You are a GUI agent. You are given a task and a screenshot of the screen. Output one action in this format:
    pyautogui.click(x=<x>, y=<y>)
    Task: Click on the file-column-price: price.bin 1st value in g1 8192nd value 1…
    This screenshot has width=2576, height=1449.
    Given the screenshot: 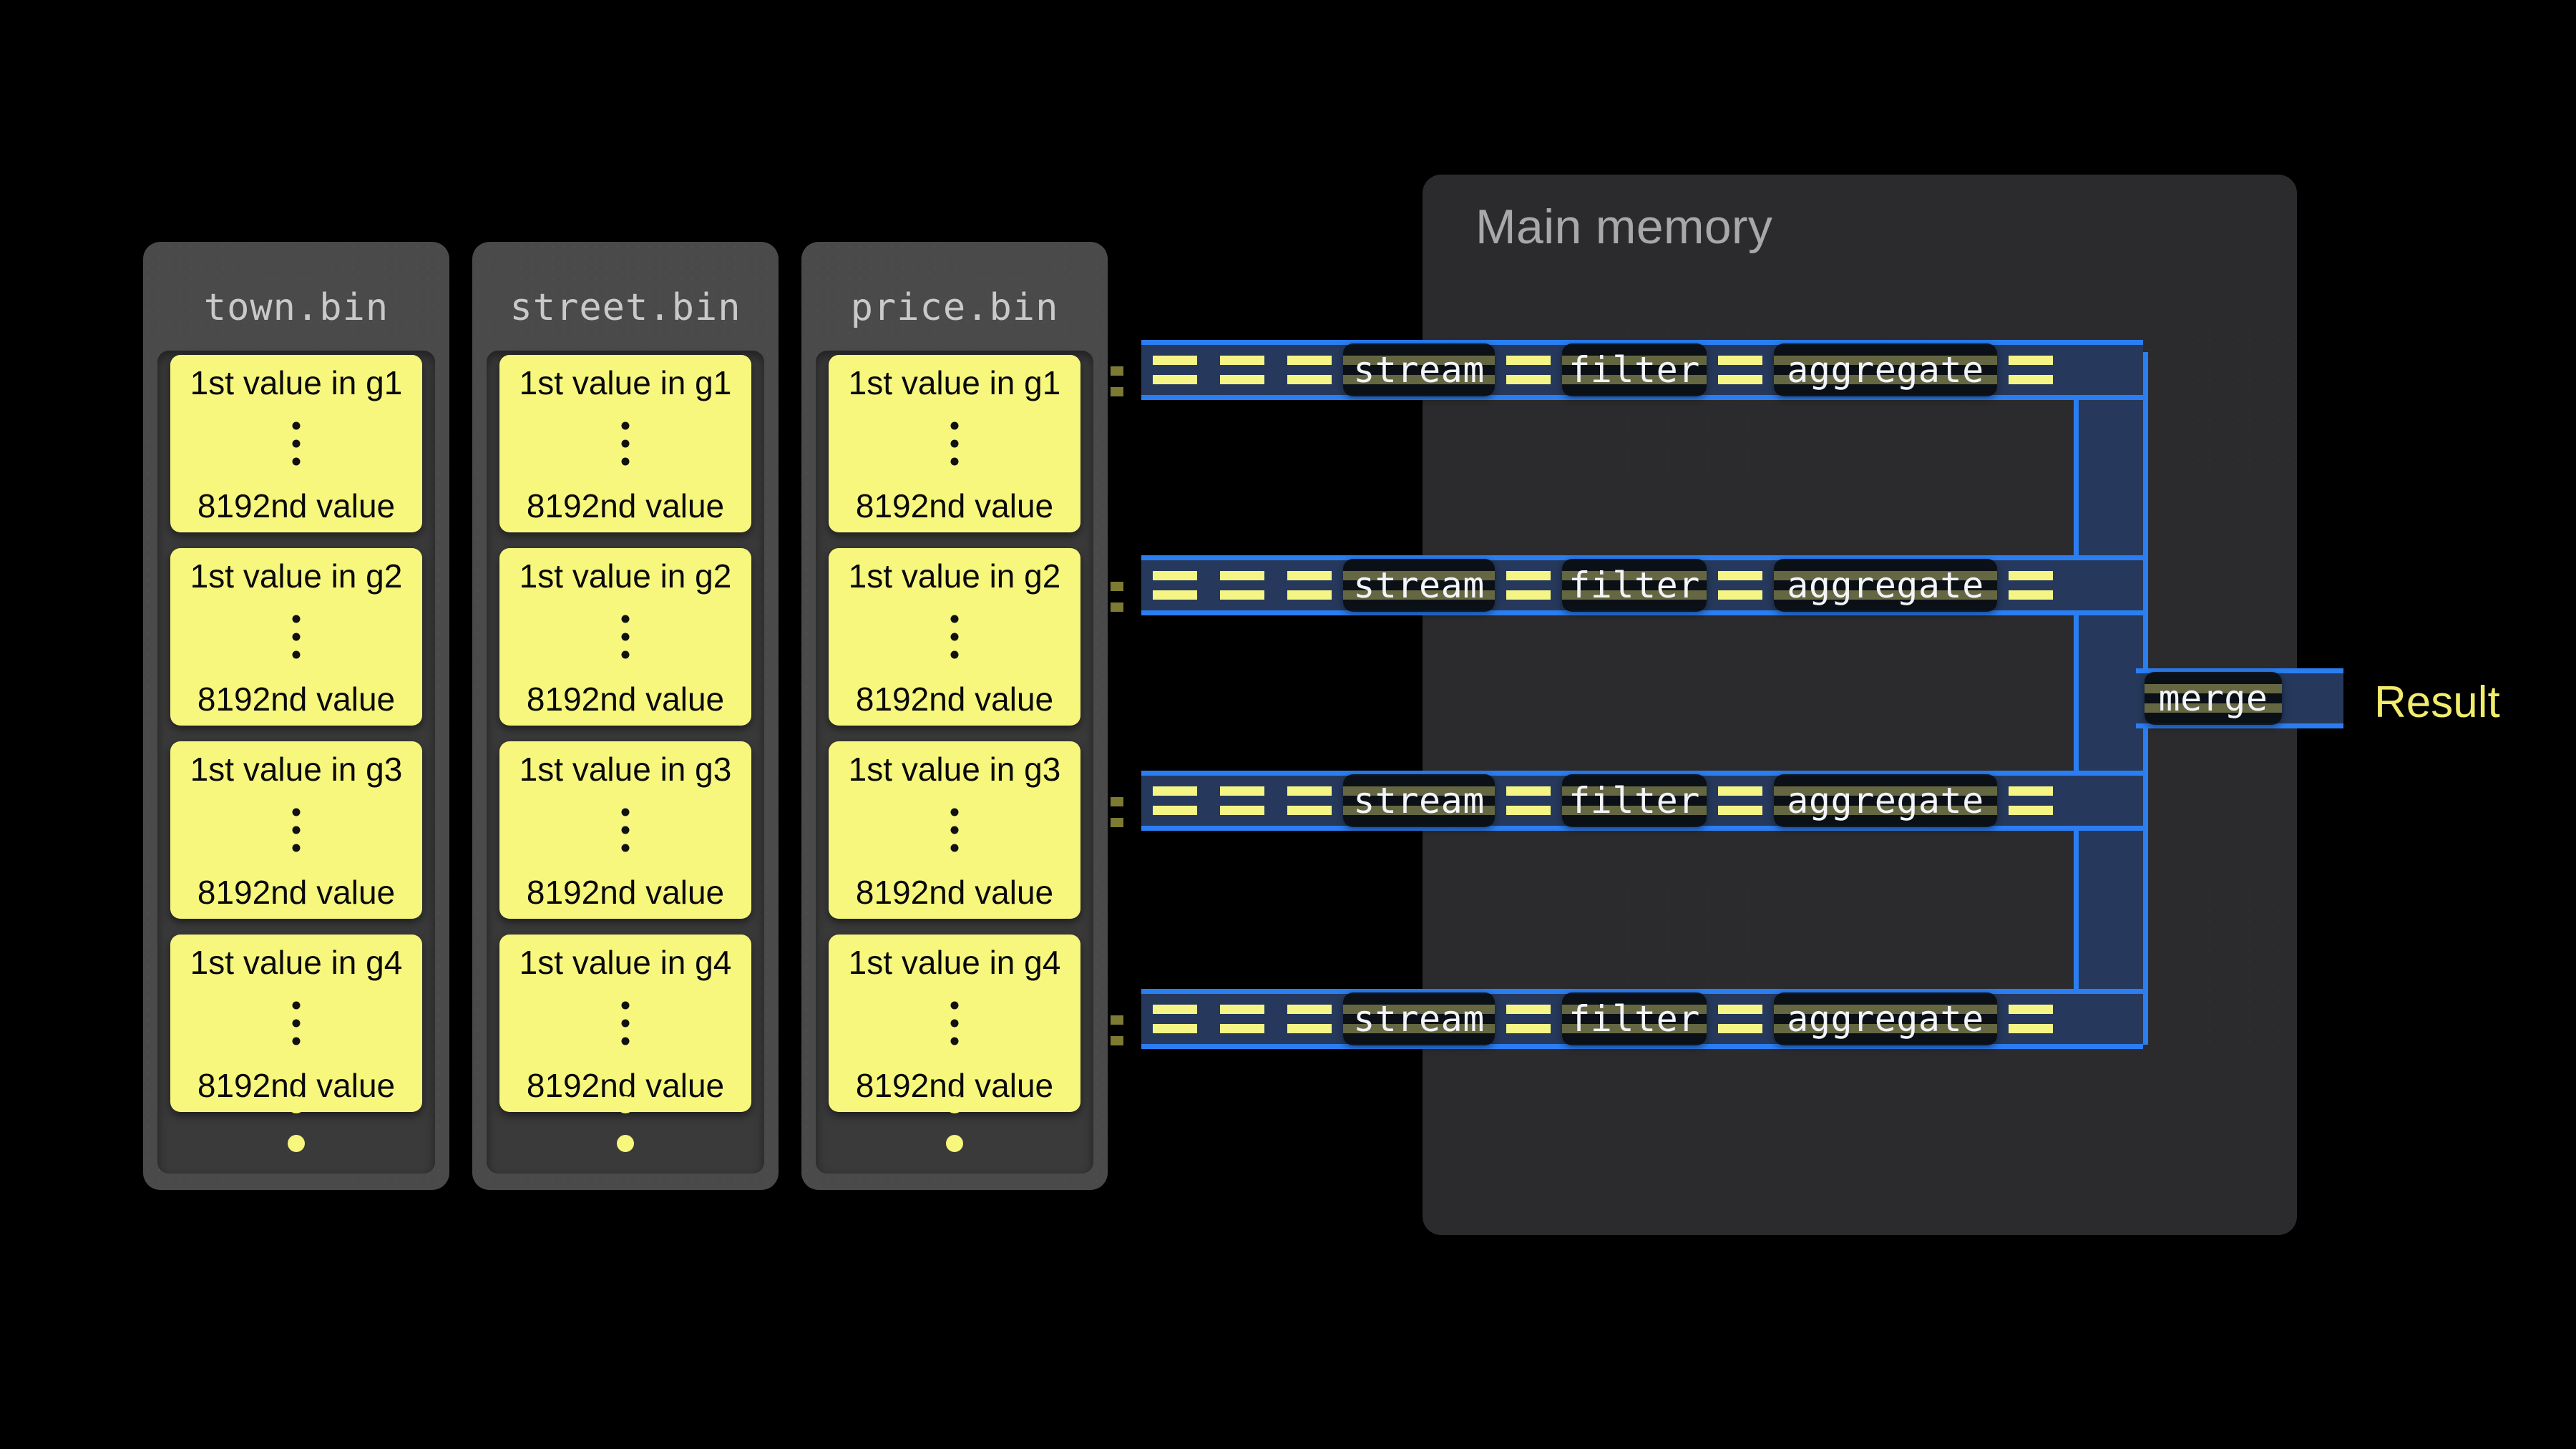 What is the action you would take?
    pyautogui.click(x=954, y=716)
    